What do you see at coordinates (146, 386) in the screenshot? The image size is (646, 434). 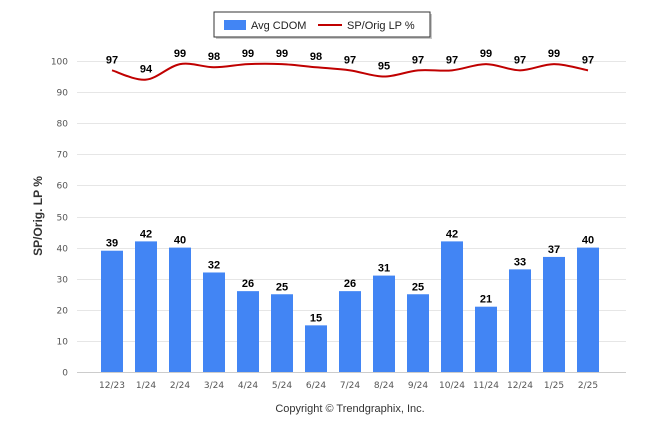 I see `x-tick-label: 1/24` at bounding box center [146, 386].